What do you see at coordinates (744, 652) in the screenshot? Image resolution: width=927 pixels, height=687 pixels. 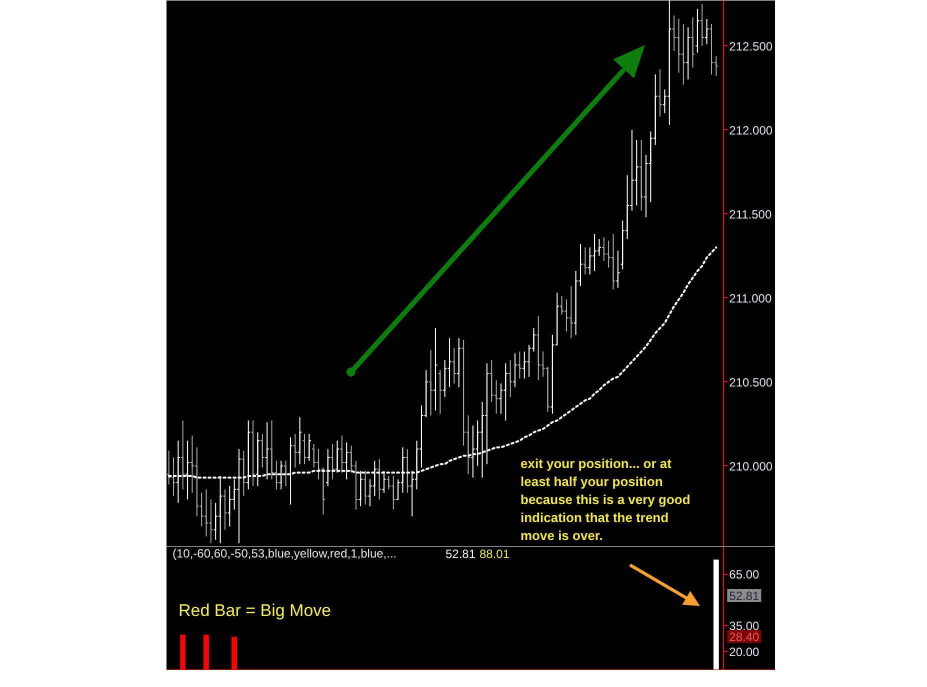 I see `y-tick-label: 20.00` at bounding box center [744, 652].